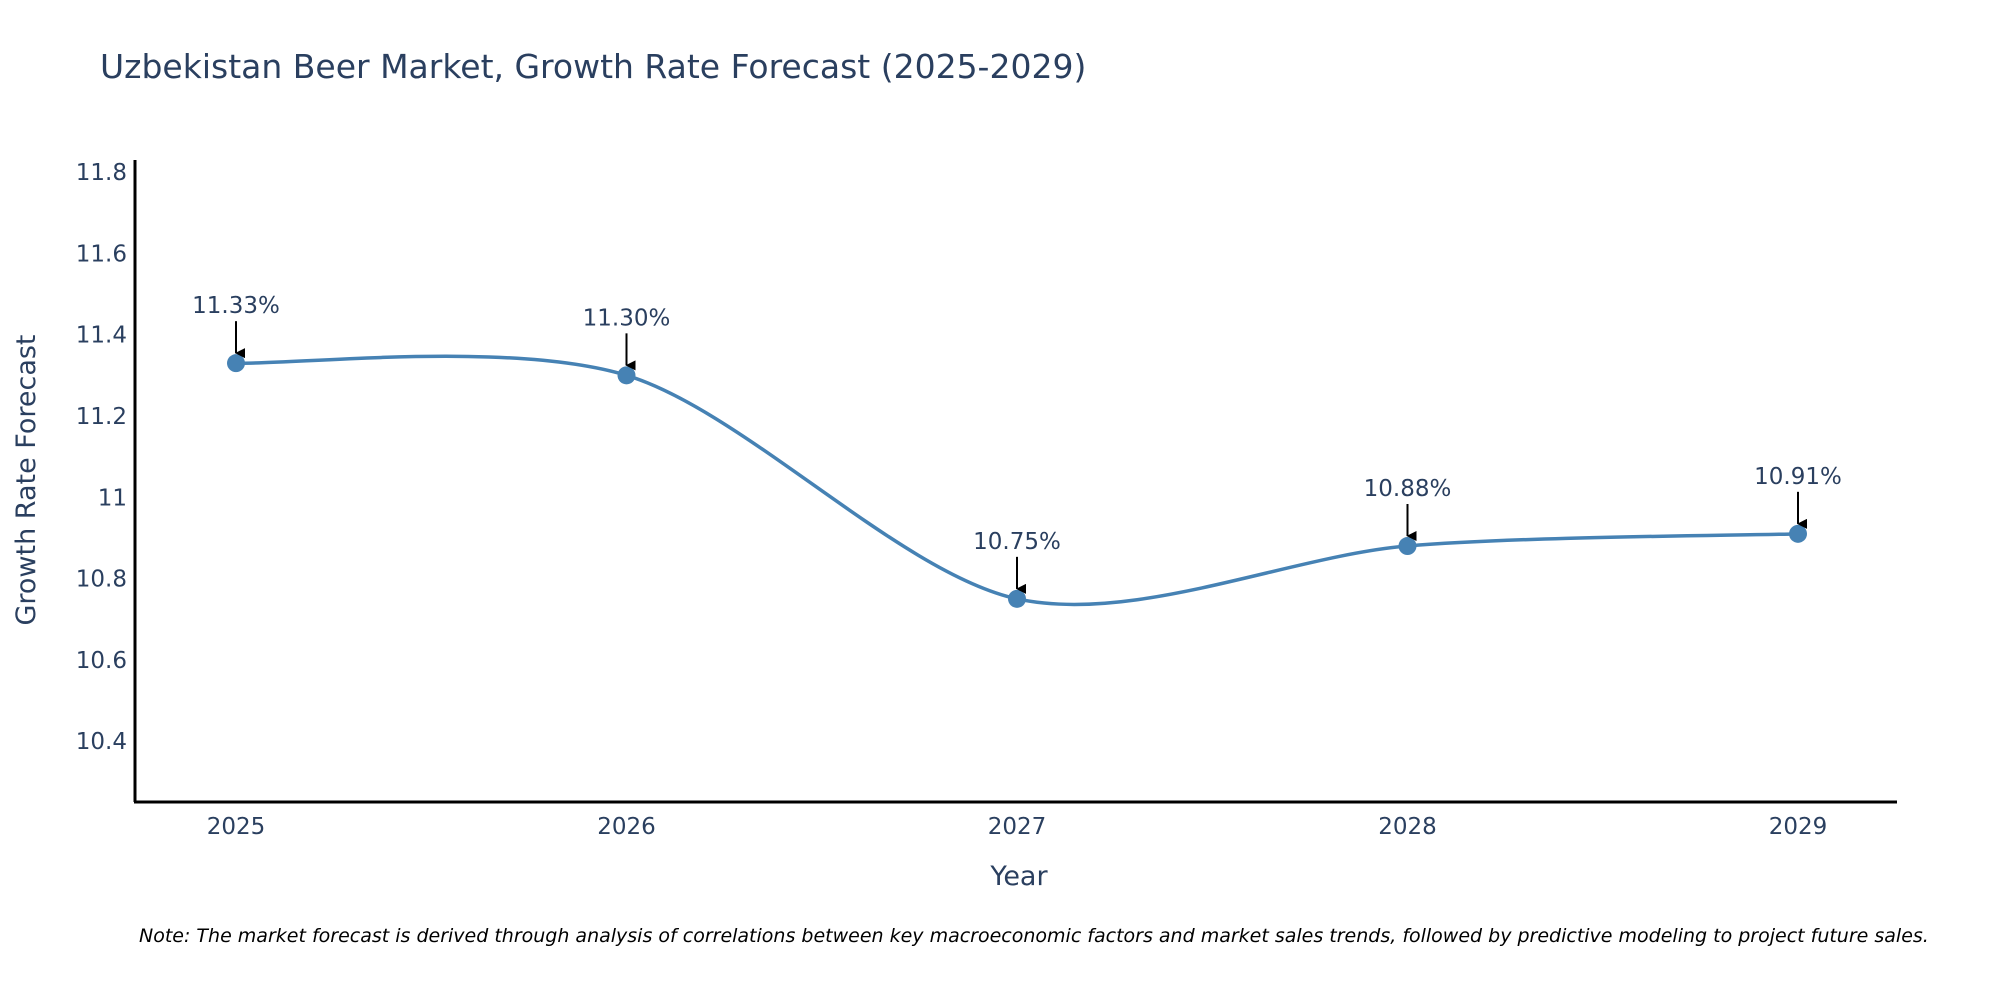 This screenshot has height=1000, width=2000. Describe the element at coordinates (627, 318) in the screenshot. I see `data-label: 11.30%` at that location.